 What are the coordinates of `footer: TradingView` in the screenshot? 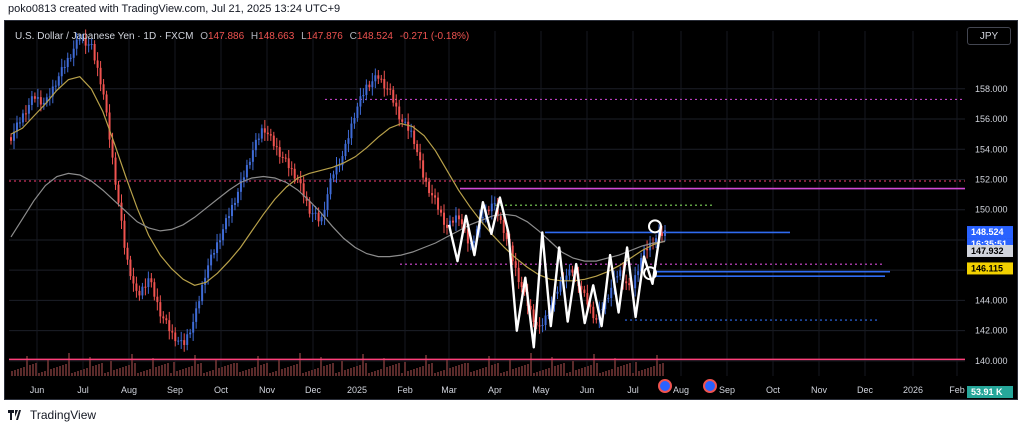 It's located at (52, 415).